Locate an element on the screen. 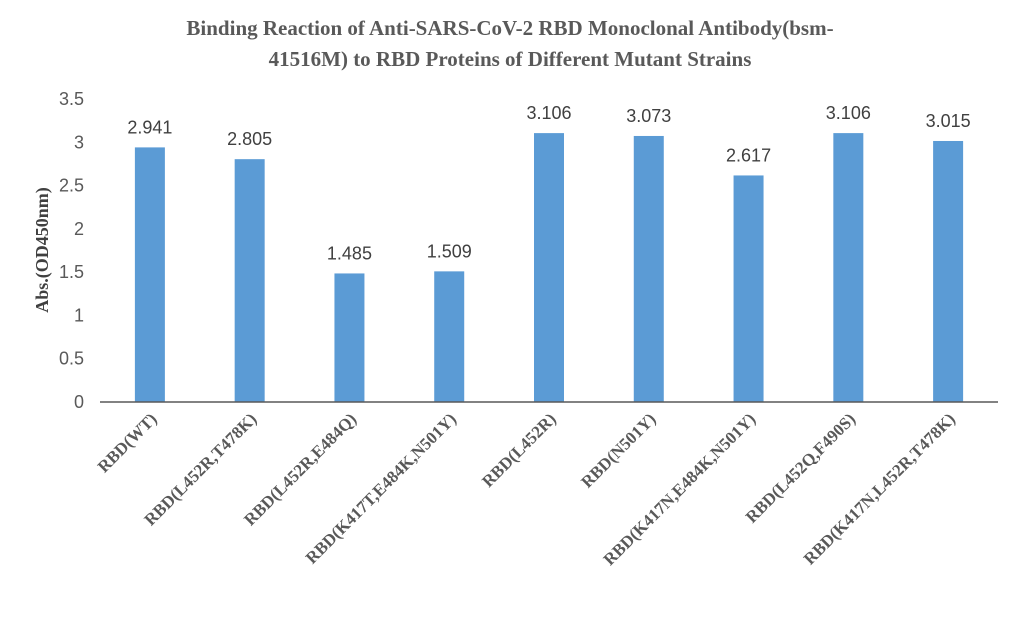 The height and width of the screenshot is (624, 1020). y-tick-label: 1 is located at coordinates (79, 315).